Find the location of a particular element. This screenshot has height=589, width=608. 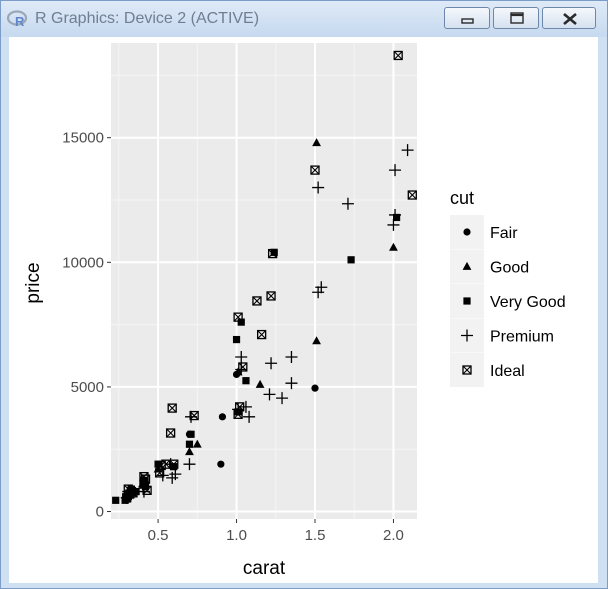

y-tick-label: 10000 is located at coordinates (83, 262).